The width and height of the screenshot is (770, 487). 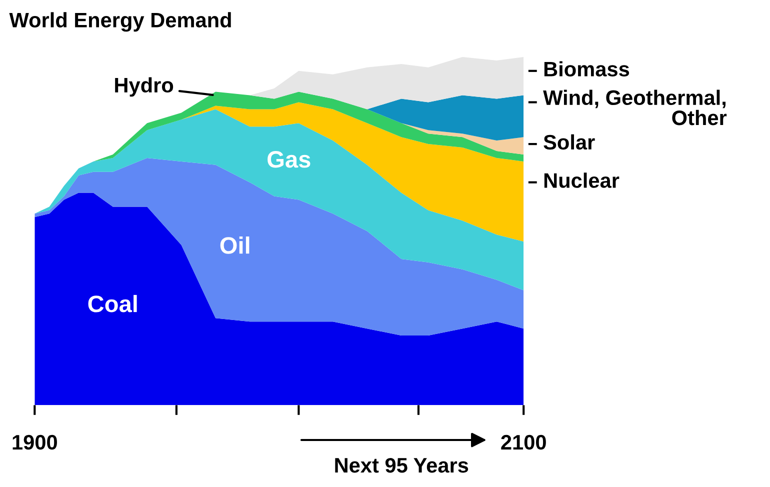 I want to click on series-label: Hydro, so click(x=144, y=87).